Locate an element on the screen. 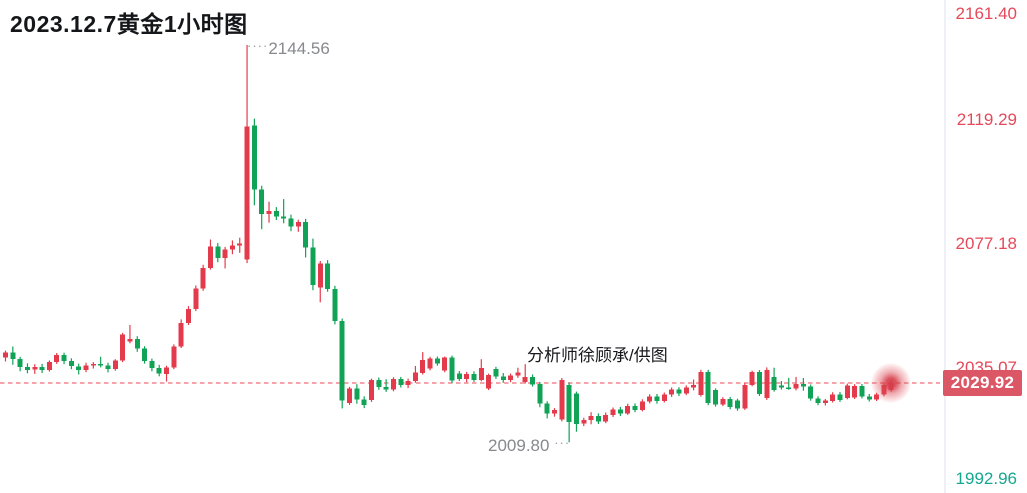 Image resolution: width=1027 pixels, height=493 pixels. price-axis-label: 2119.29 is located at coordinates (986, 119).